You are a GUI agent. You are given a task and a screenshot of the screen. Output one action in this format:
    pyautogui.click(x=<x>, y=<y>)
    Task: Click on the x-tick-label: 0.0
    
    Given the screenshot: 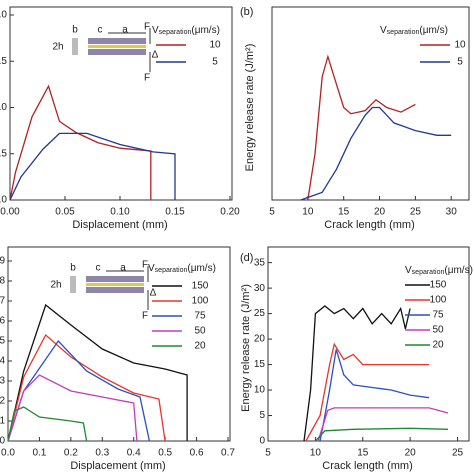 What is the action you would take?
    pyautogui.click(x=8, y=453)
    